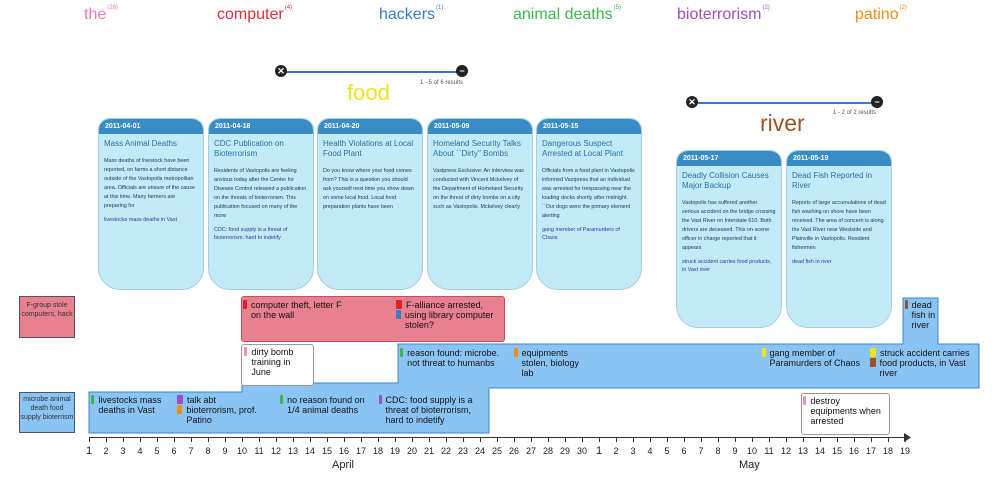 The image size is (992, 478). I want to click on article-note: gang member of Paramurders of Chaos, so click(581, 234).